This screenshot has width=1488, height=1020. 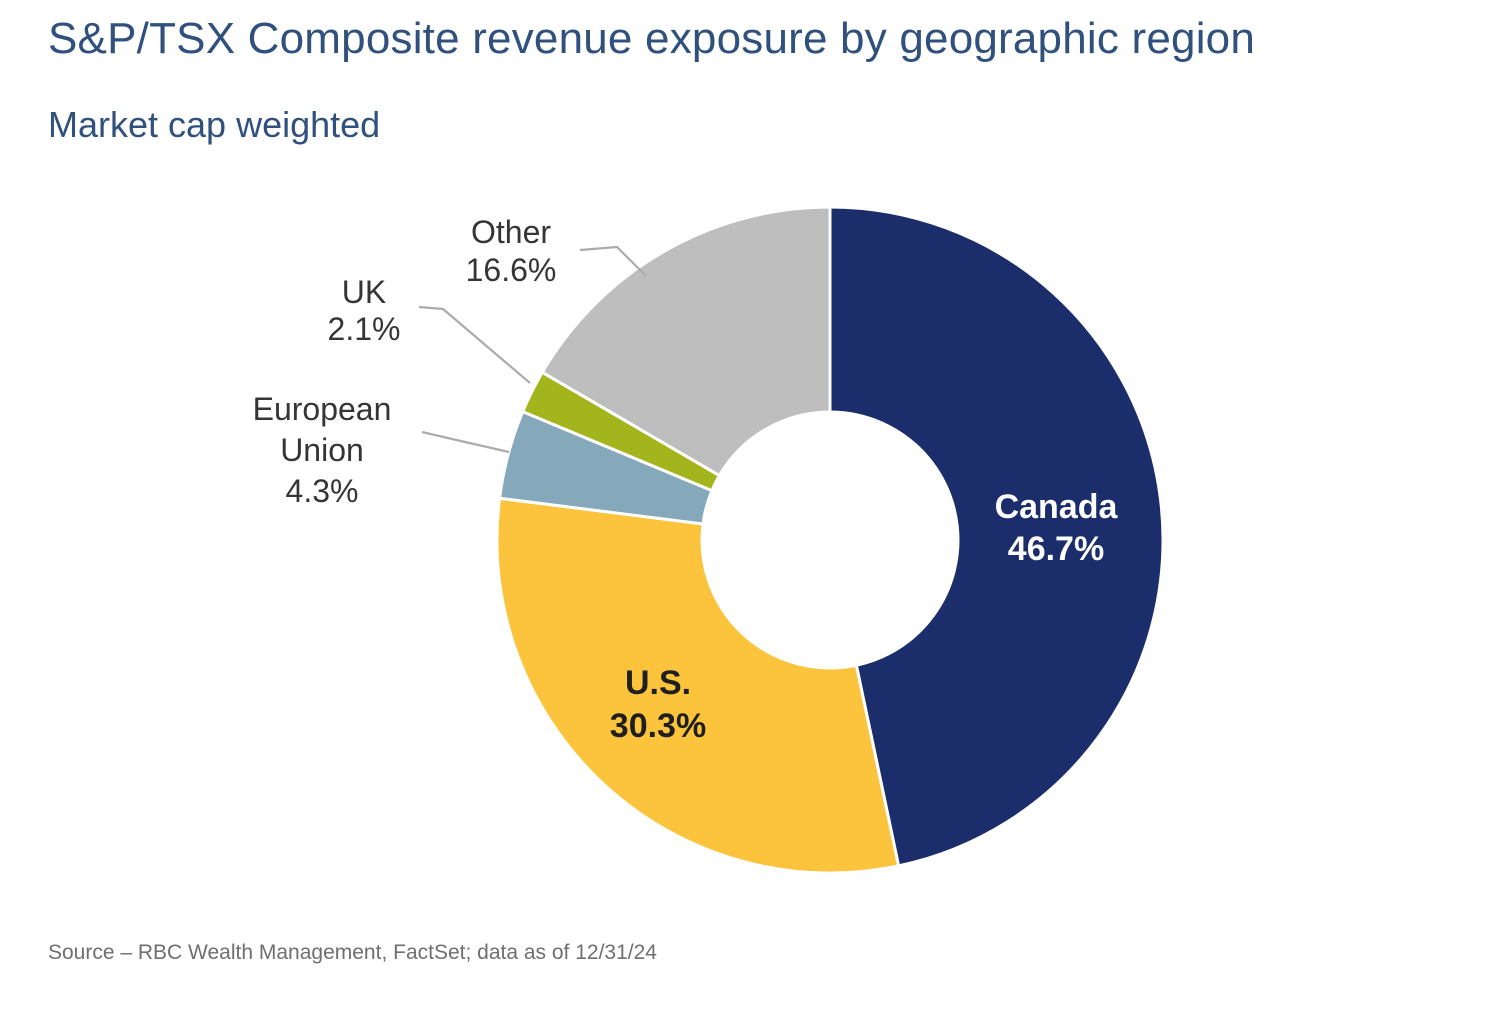 I want to click on donut-slice-canada, so click(x=996, y=536).